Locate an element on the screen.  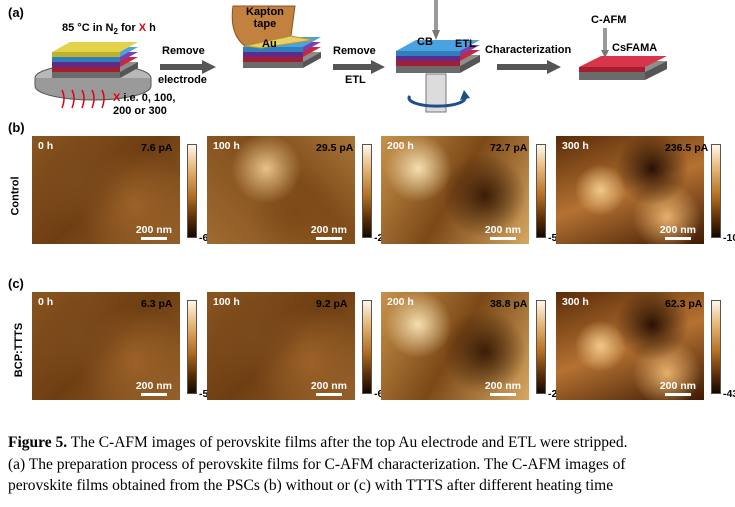
bcp-ttts-row-label: BCP:TTTS is located at coordinates (19, 350).